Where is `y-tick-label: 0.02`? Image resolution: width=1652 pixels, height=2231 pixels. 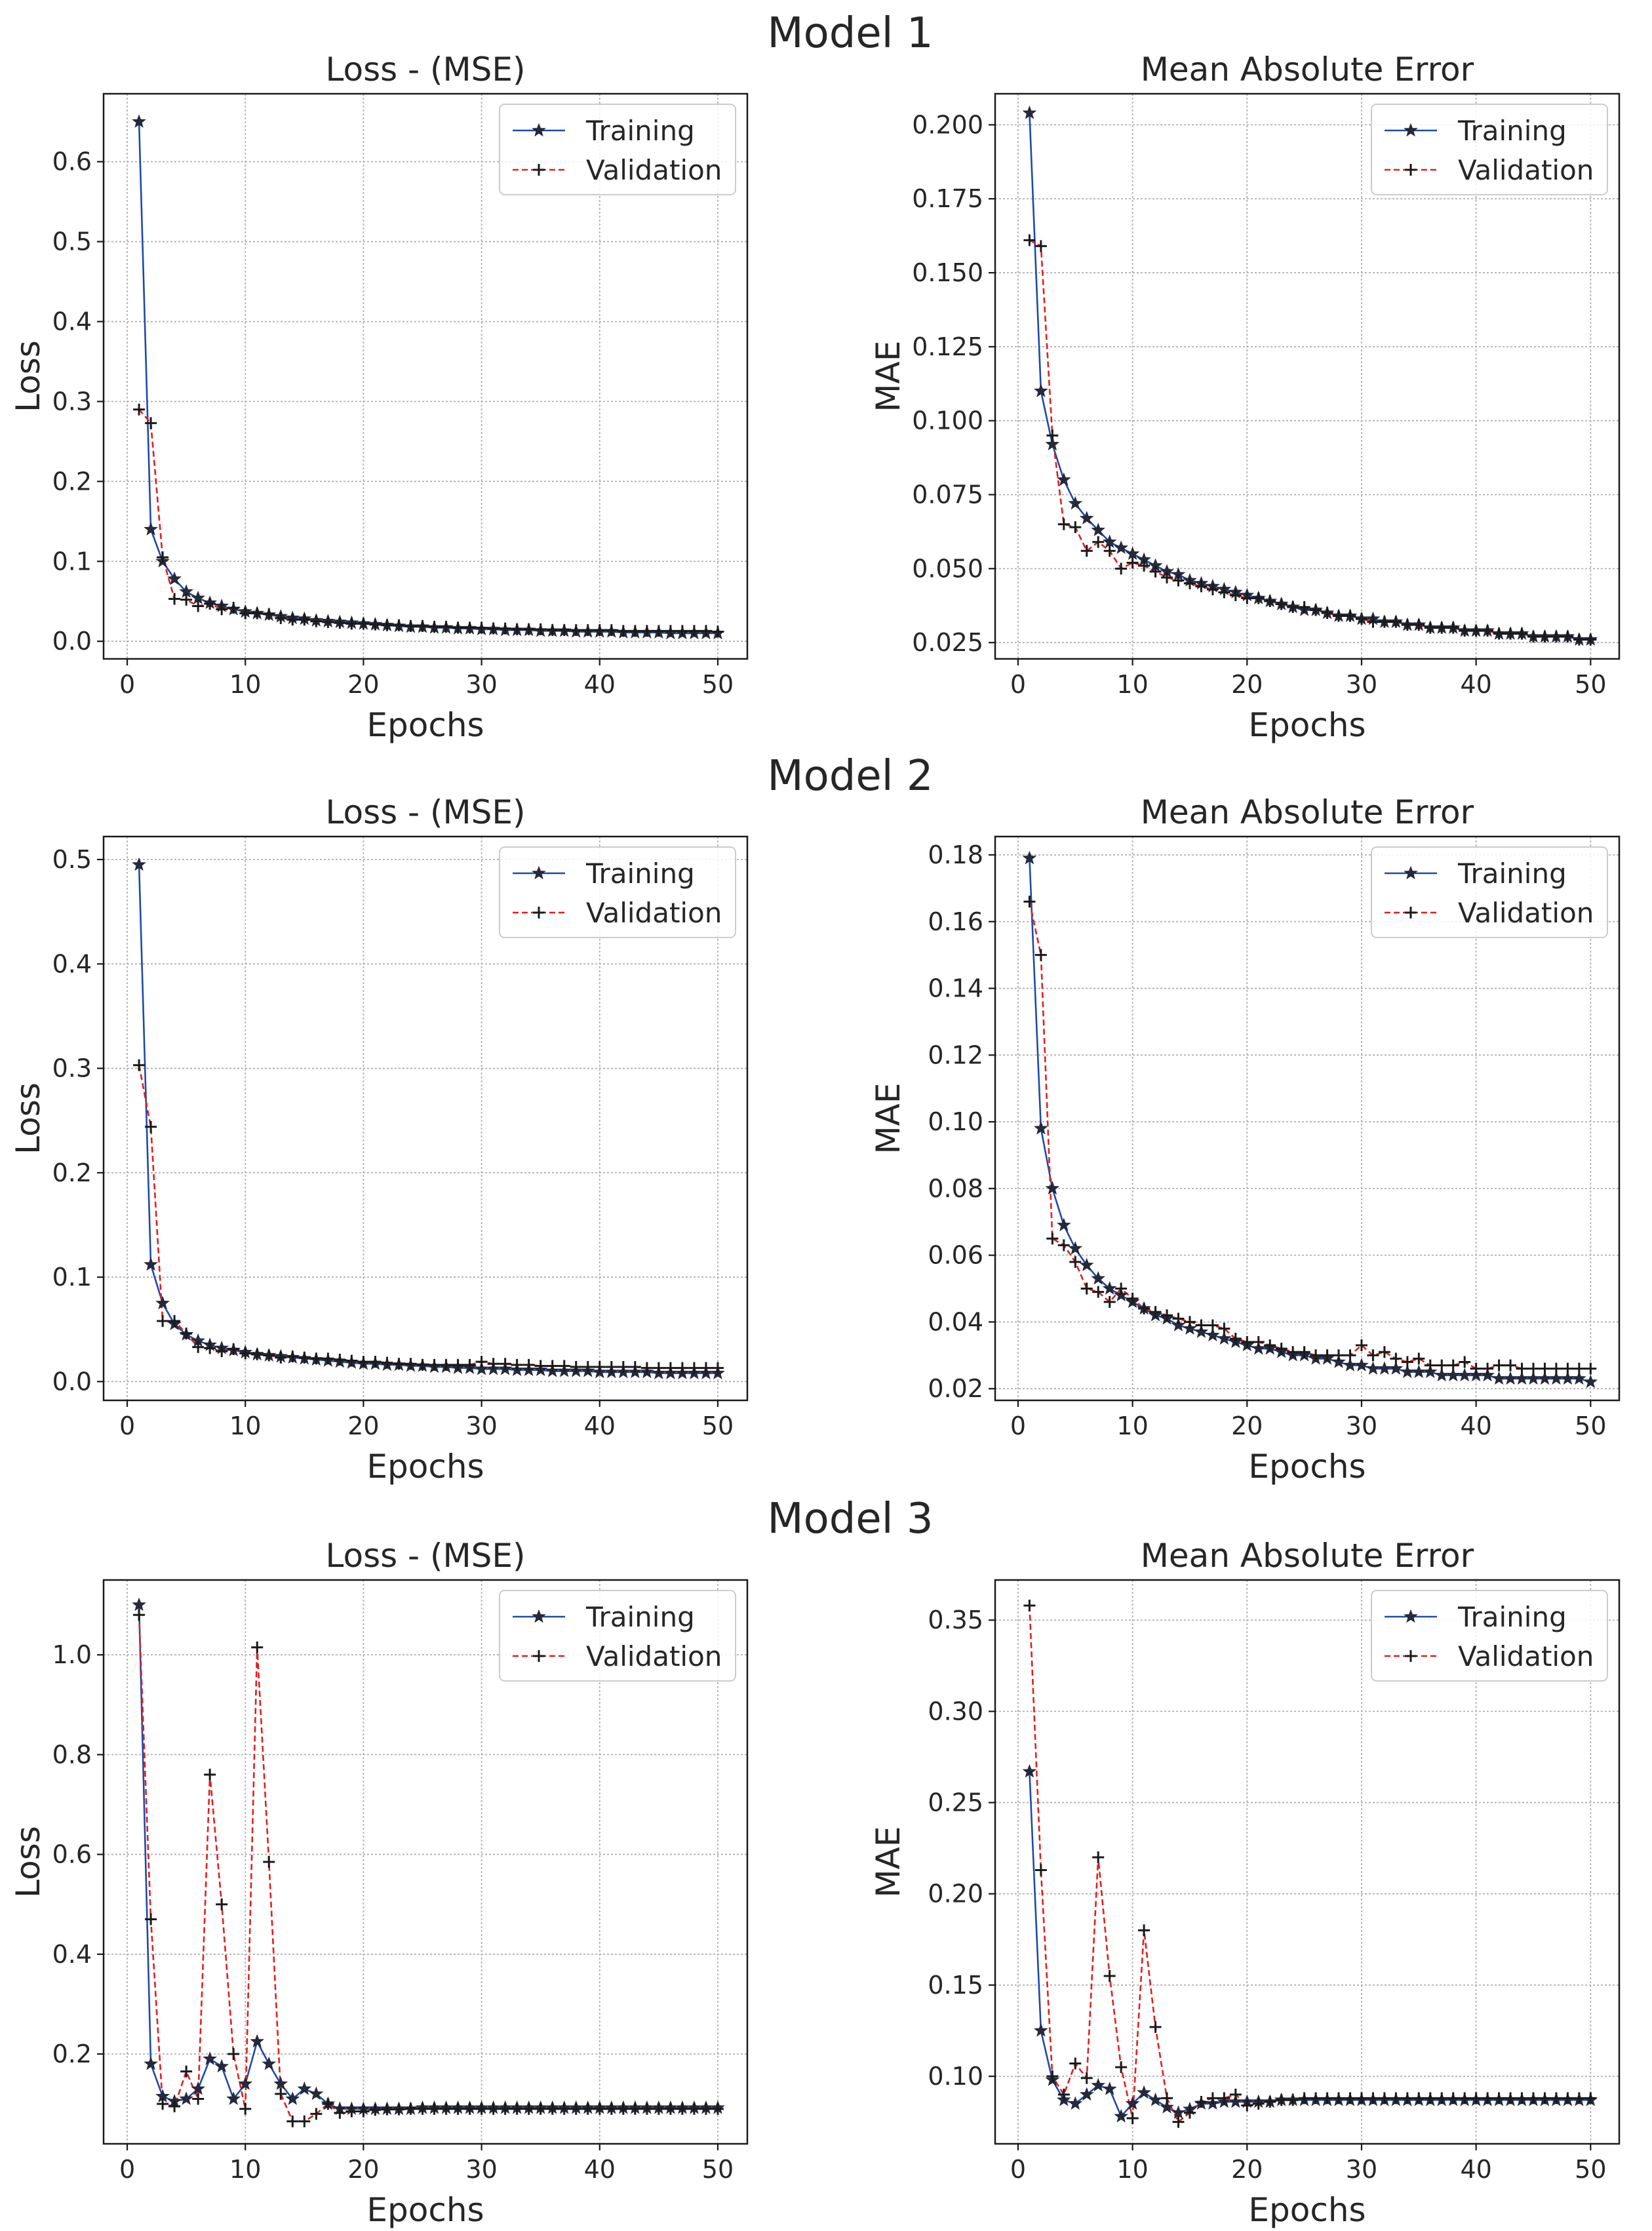
y-tick-label: 0.02 is located at coordinates (955, 1389).